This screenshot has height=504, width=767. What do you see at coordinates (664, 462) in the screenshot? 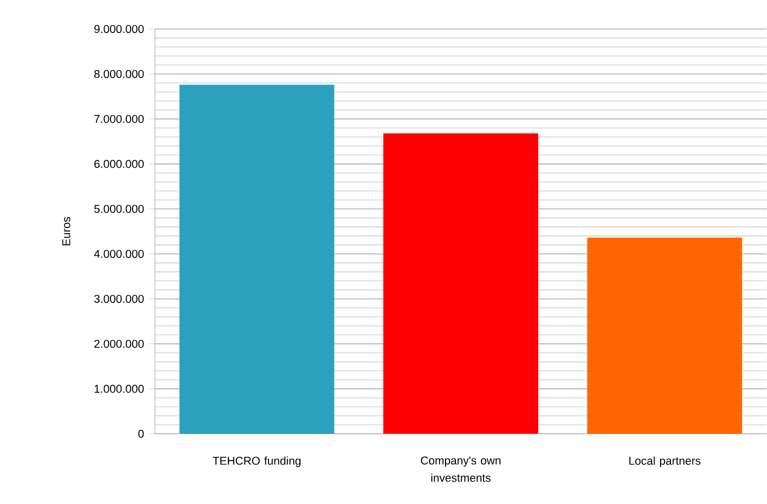
I see `x-tick-label: Local partners` at bounding box center [664, 462].